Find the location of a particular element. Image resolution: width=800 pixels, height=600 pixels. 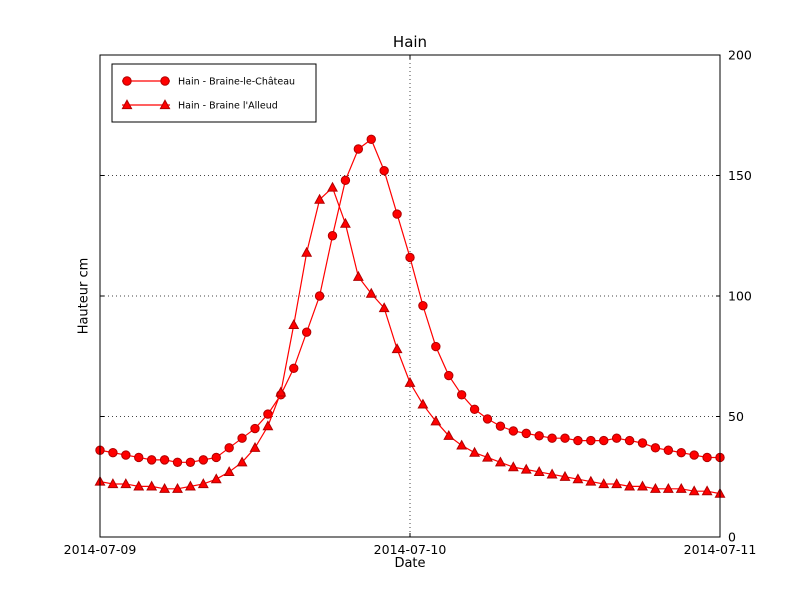

chart-title: Hain is located at coordinates (410, 42).